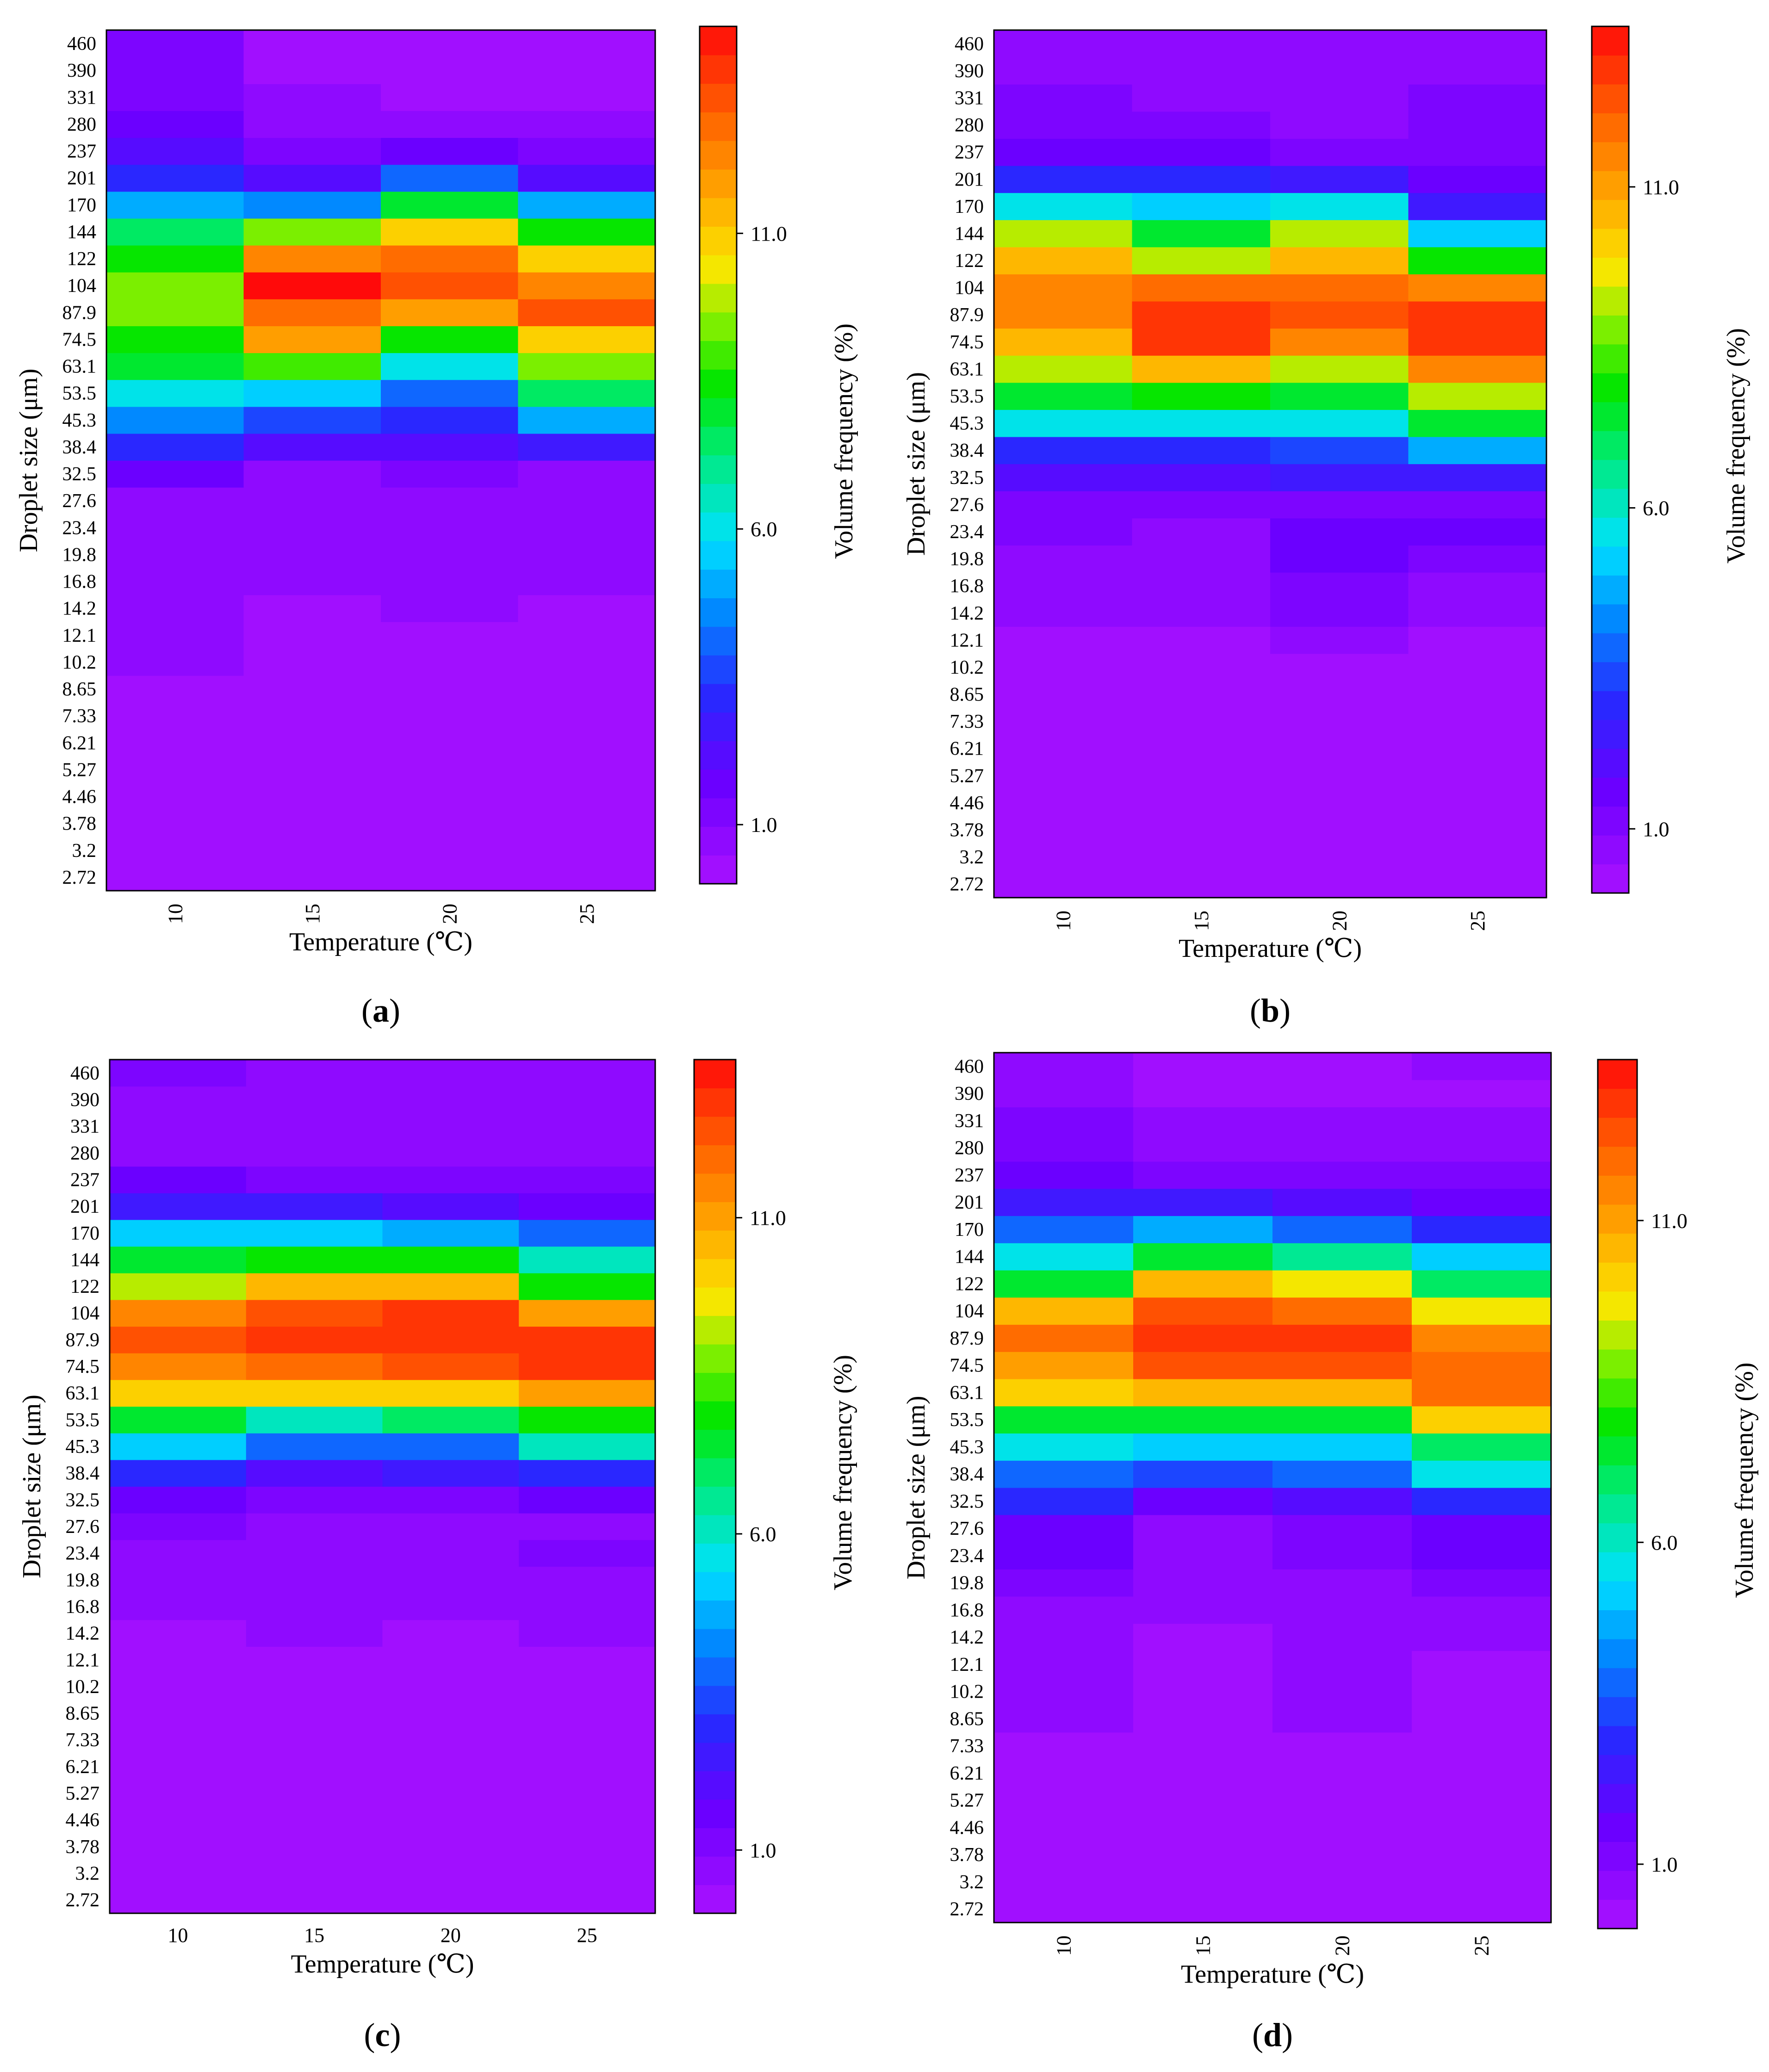  I want to click on y-tick-label: 87.9, so click(80, 312).